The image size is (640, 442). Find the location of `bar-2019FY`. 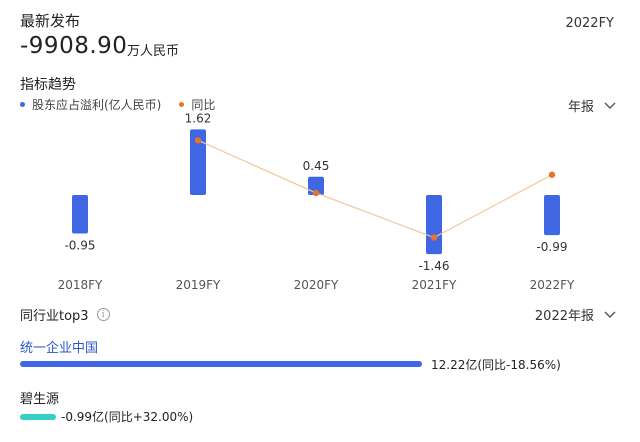

bar-2019FY is located at coordinates (198, 162).